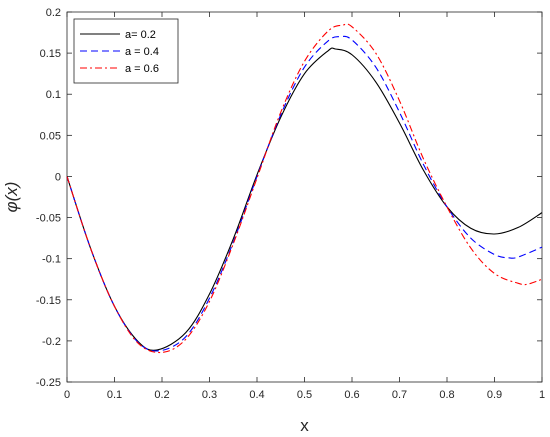  What do you see at coordinates (351, 395) in the screenshot?
I see `x-tick-label: 0.6` at bounding box center [351, 395].